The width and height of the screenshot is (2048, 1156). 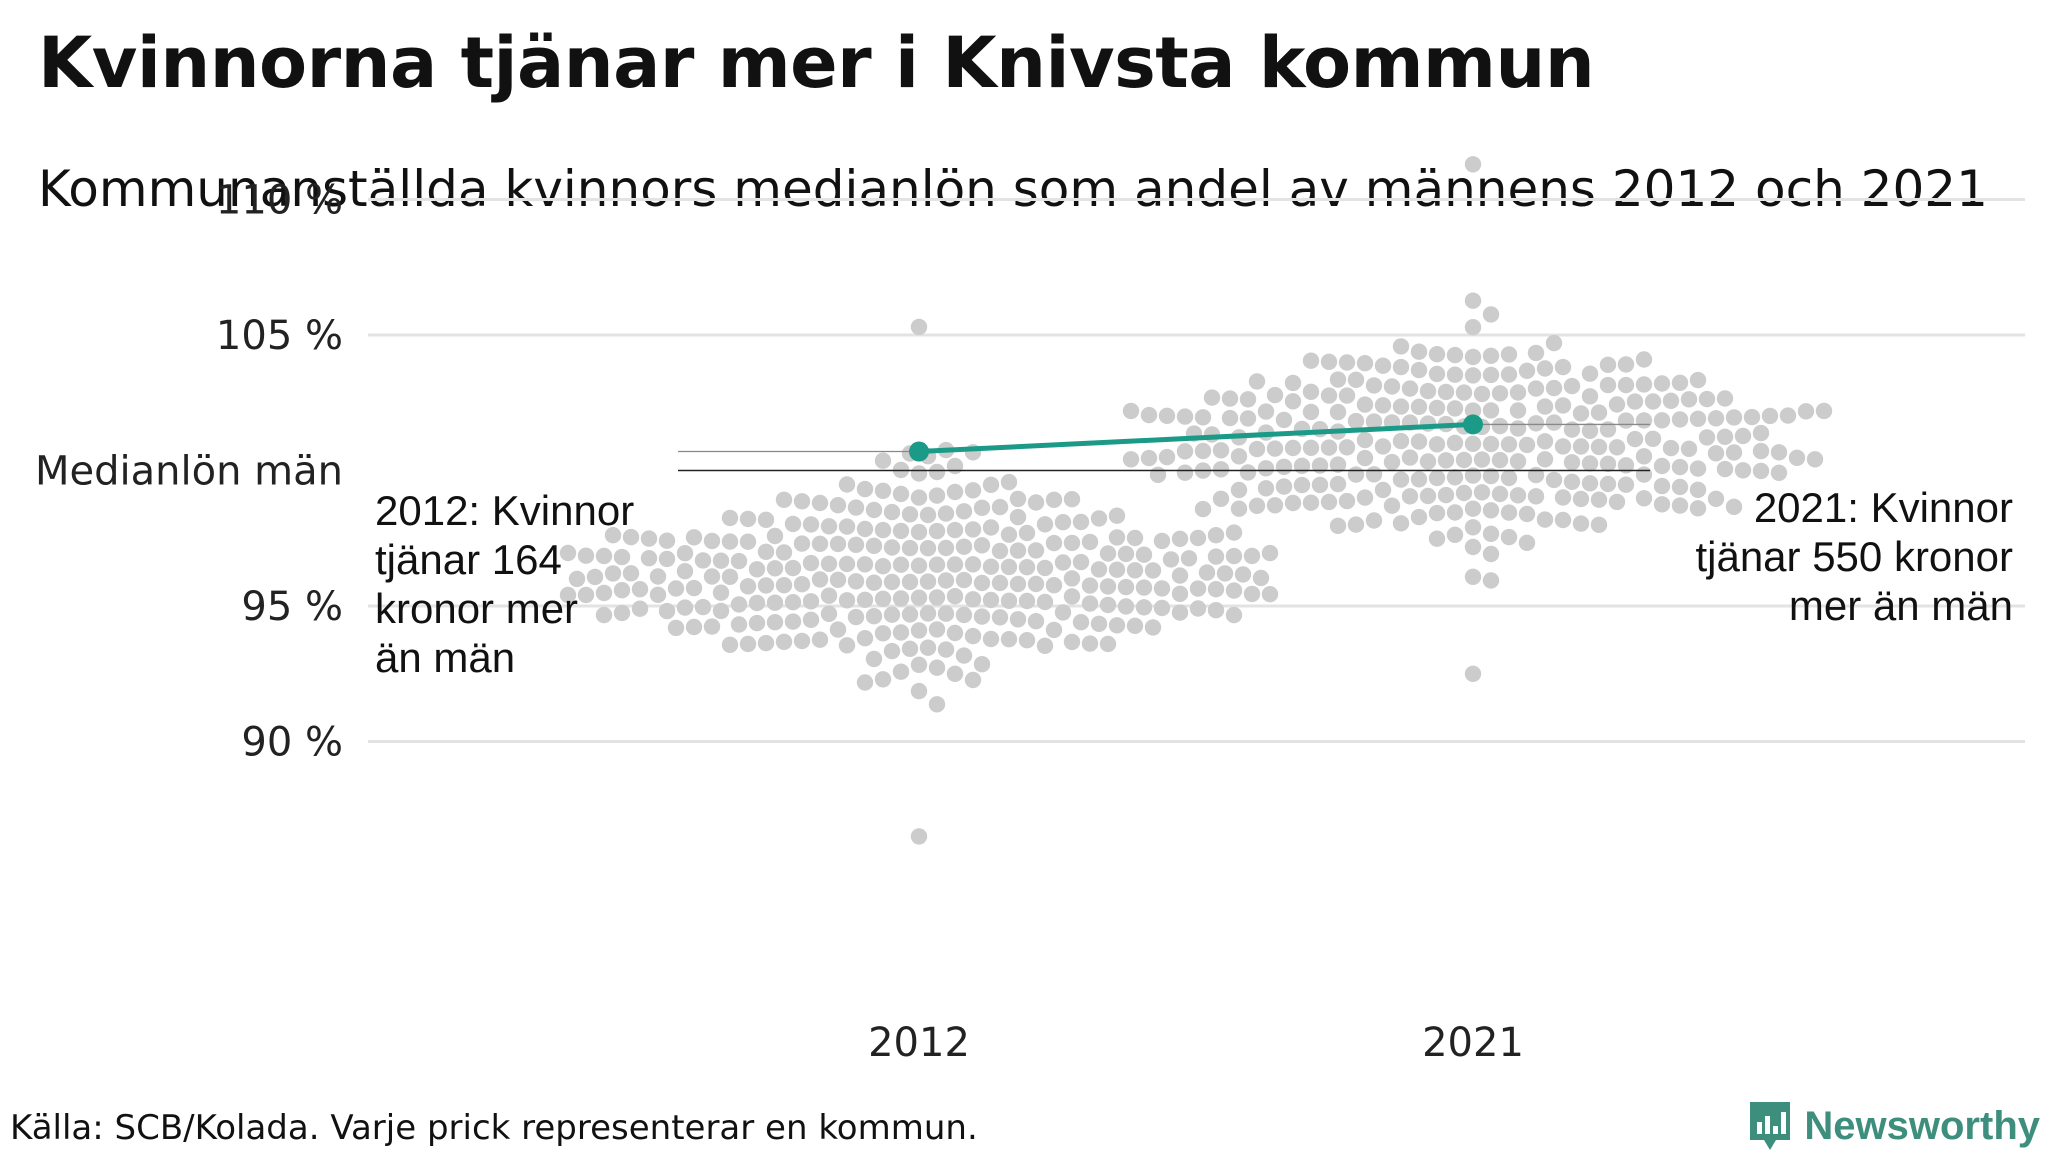 What do you see at coordinates (1473, 1043) in the screenshot?
I see `x-tick-label: 2021` at bounding box center [1473, 1043].